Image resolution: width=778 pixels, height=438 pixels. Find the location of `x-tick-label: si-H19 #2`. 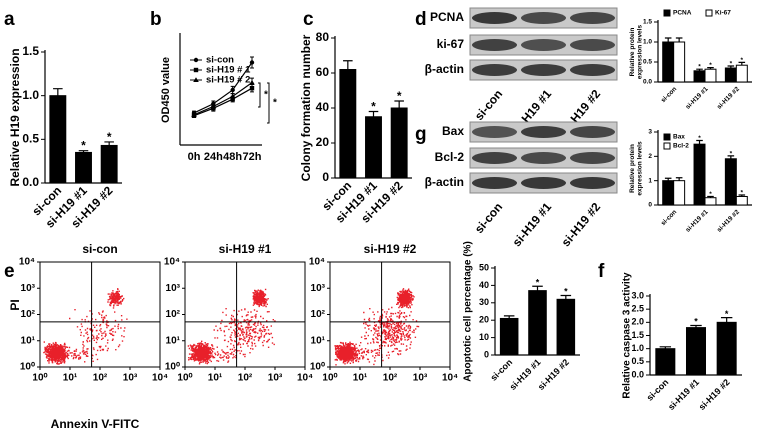

x-tick-label: si-H19 #2 is located at coordinates (728, 97).